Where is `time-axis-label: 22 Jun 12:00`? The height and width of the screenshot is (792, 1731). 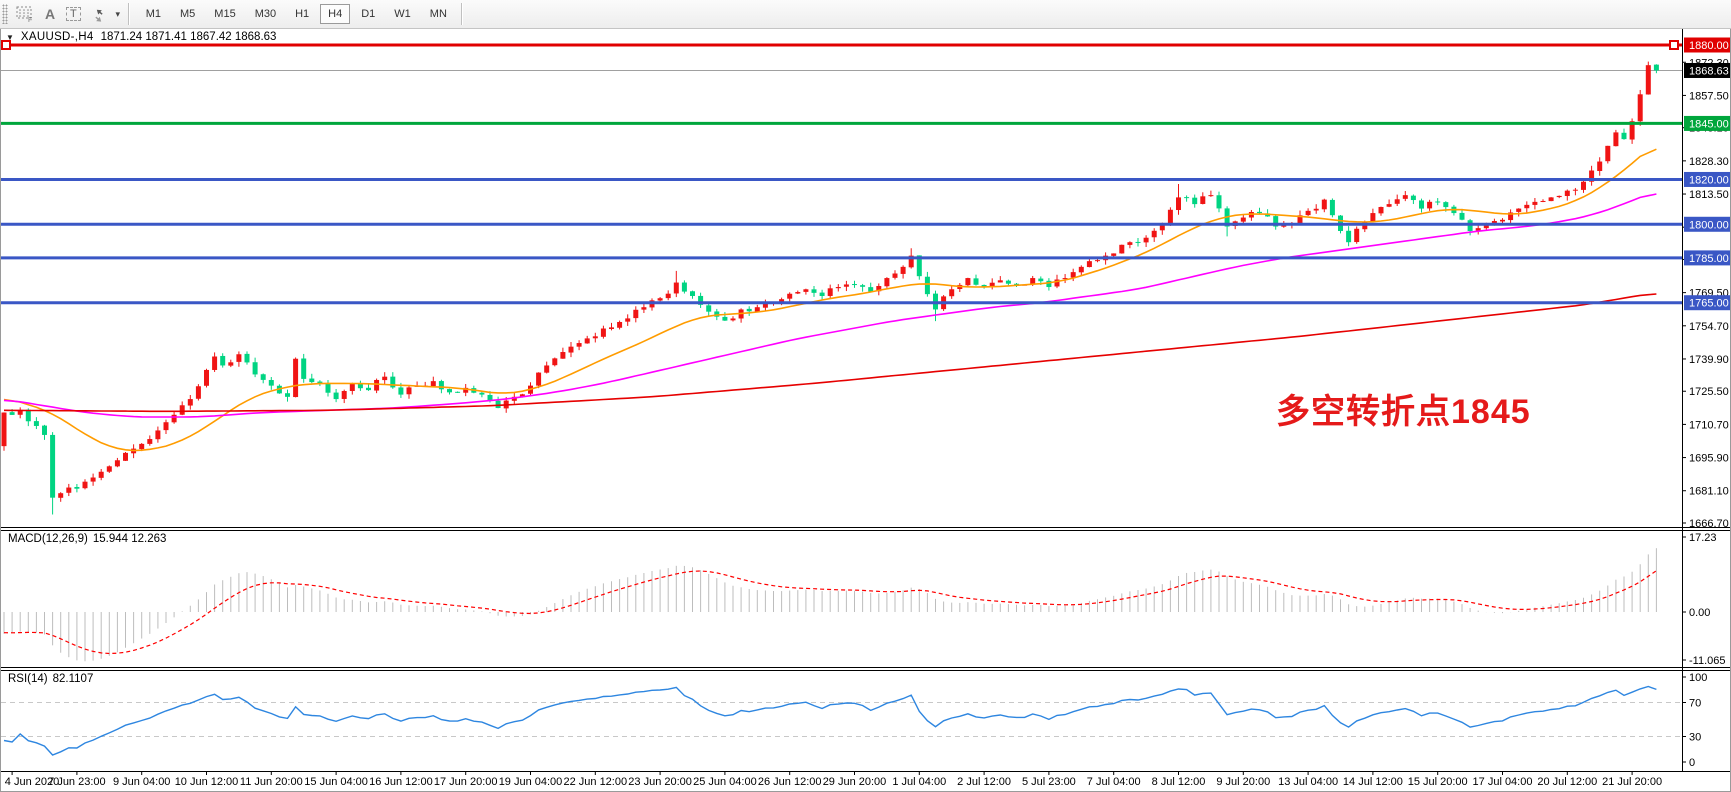 time-axis-label: 22 Jun 12:00 is located at coordinates (595, 782).